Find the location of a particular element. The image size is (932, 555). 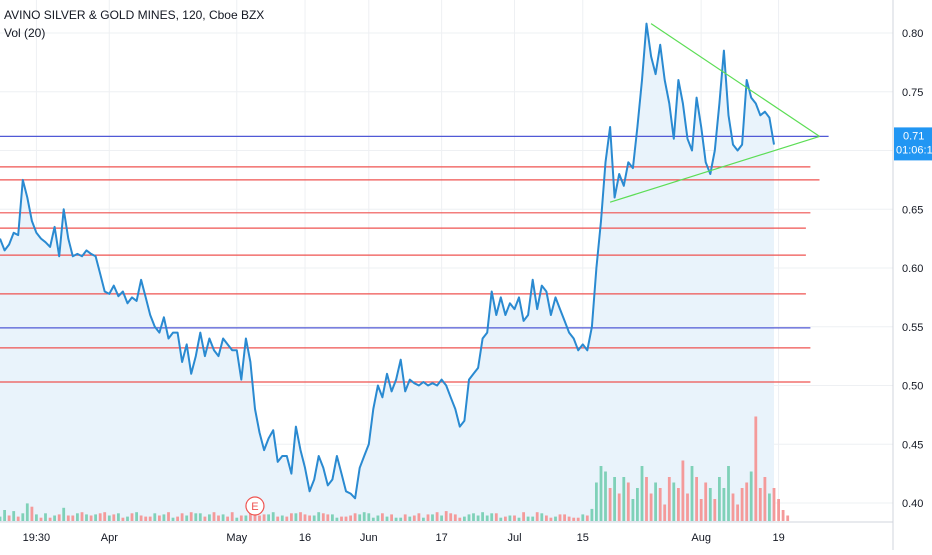

bar-countdown: 01:06:1 is located at coordinates (914, 150).